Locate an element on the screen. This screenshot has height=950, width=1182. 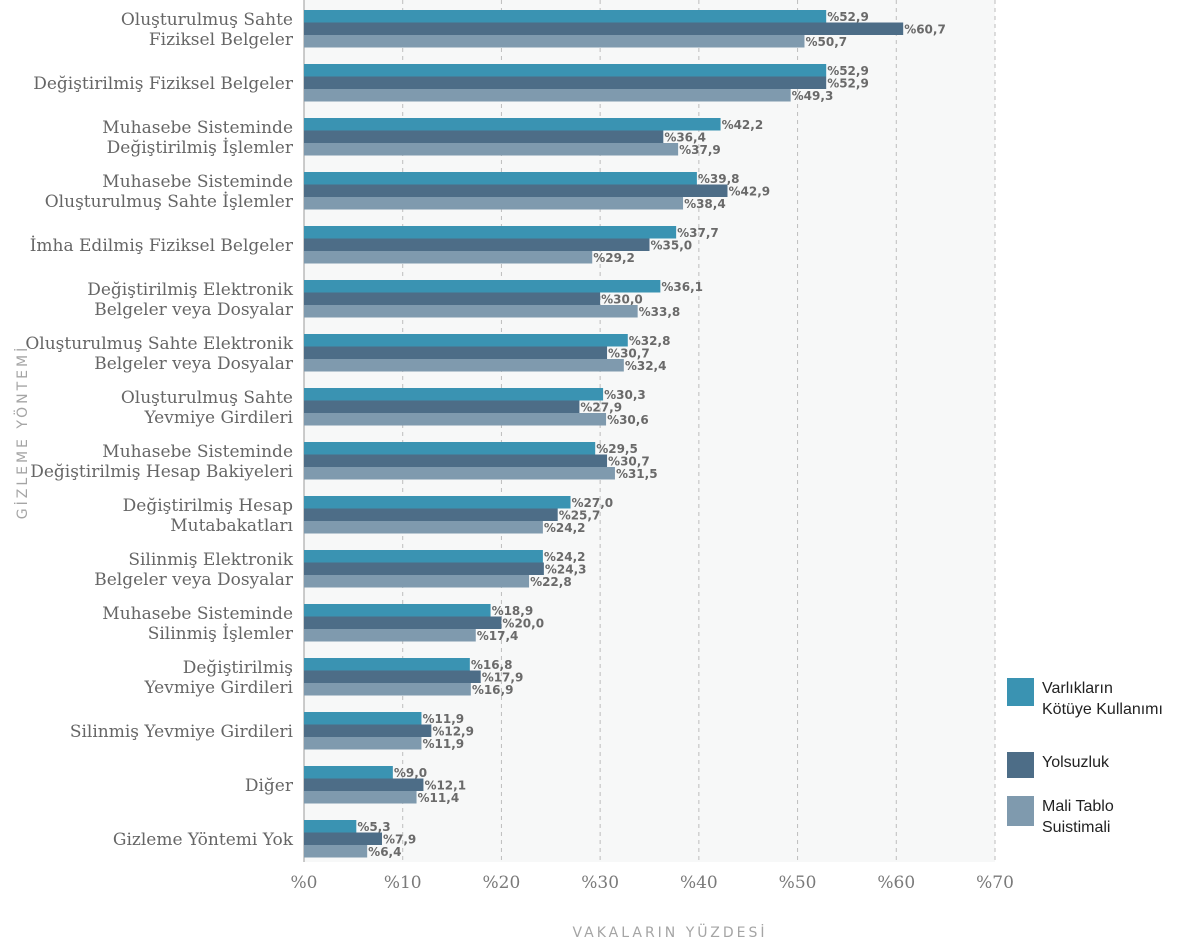
x-tick-label: %30 is located at coordinates (600, 883).